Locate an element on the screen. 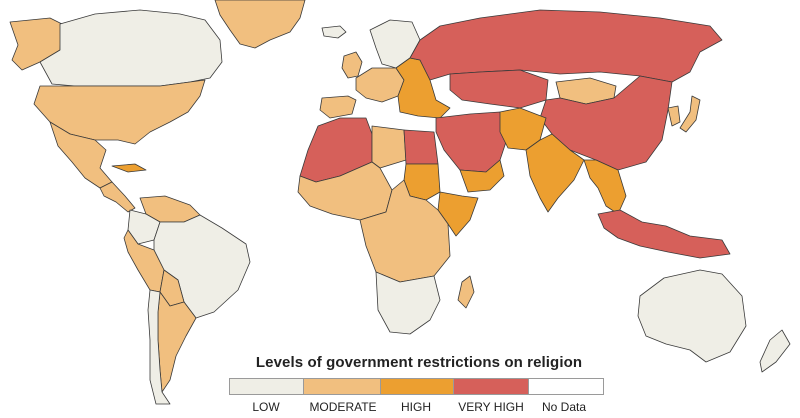  region-korea is located at coordinates (674, 116).